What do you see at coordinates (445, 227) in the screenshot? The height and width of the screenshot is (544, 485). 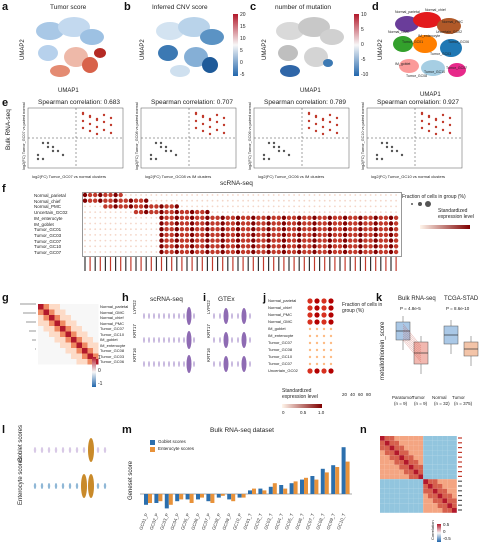 I see `panel-f-colorbar` at bounding box center [445, 227].